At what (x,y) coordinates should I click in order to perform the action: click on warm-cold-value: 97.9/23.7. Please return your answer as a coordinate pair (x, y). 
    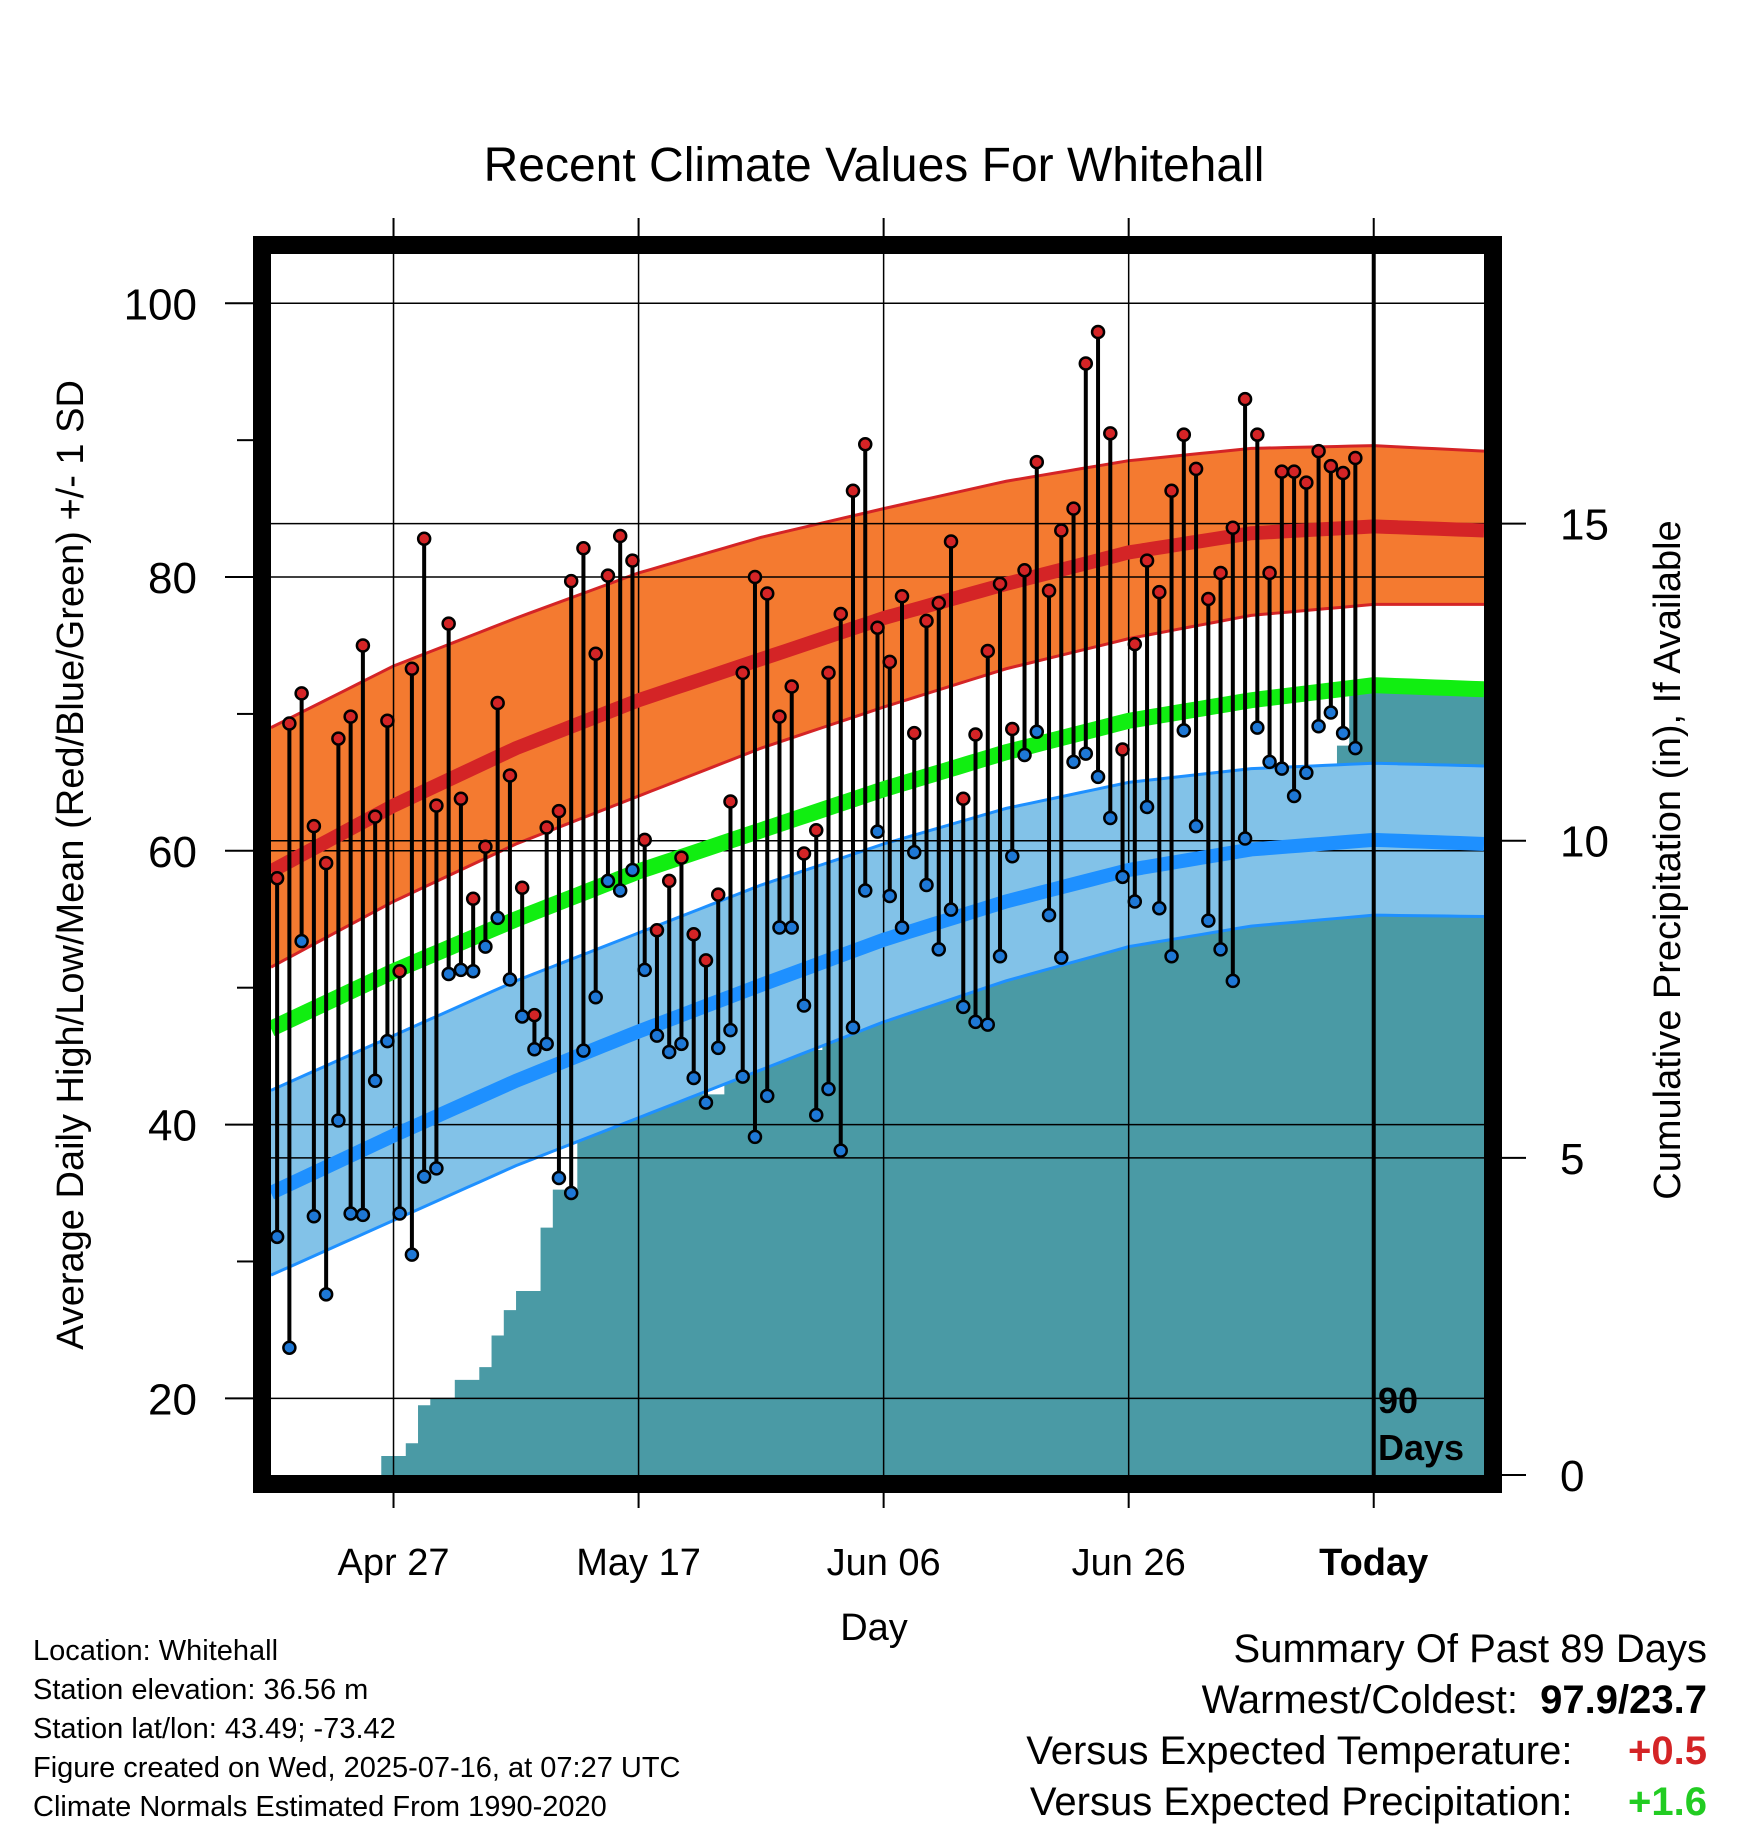
    Looking at the image, I should click on (1623, 1700).